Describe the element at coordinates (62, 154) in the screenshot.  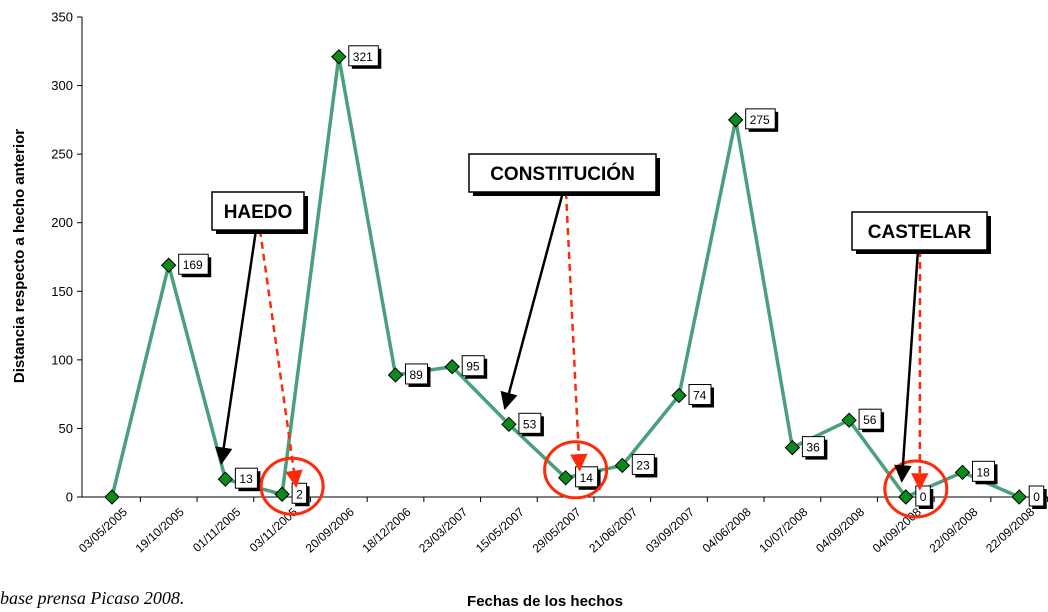
I see `y-tick-label: 250` at that location.